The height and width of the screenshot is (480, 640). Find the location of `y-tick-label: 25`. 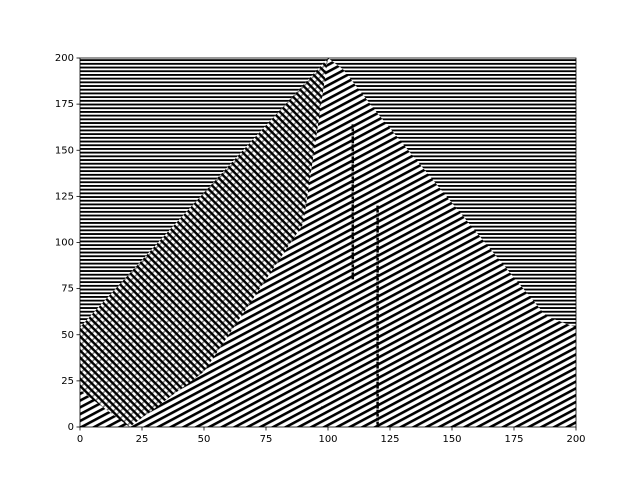

y-tick-label: 25 is located at coordinates (67, 381).